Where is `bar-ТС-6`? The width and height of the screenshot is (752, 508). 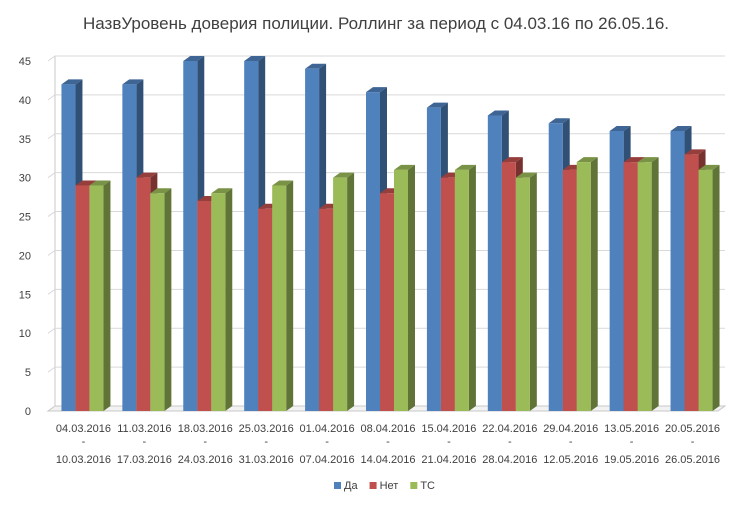
bar-ТС-6 is located at coordinates (465, 287).